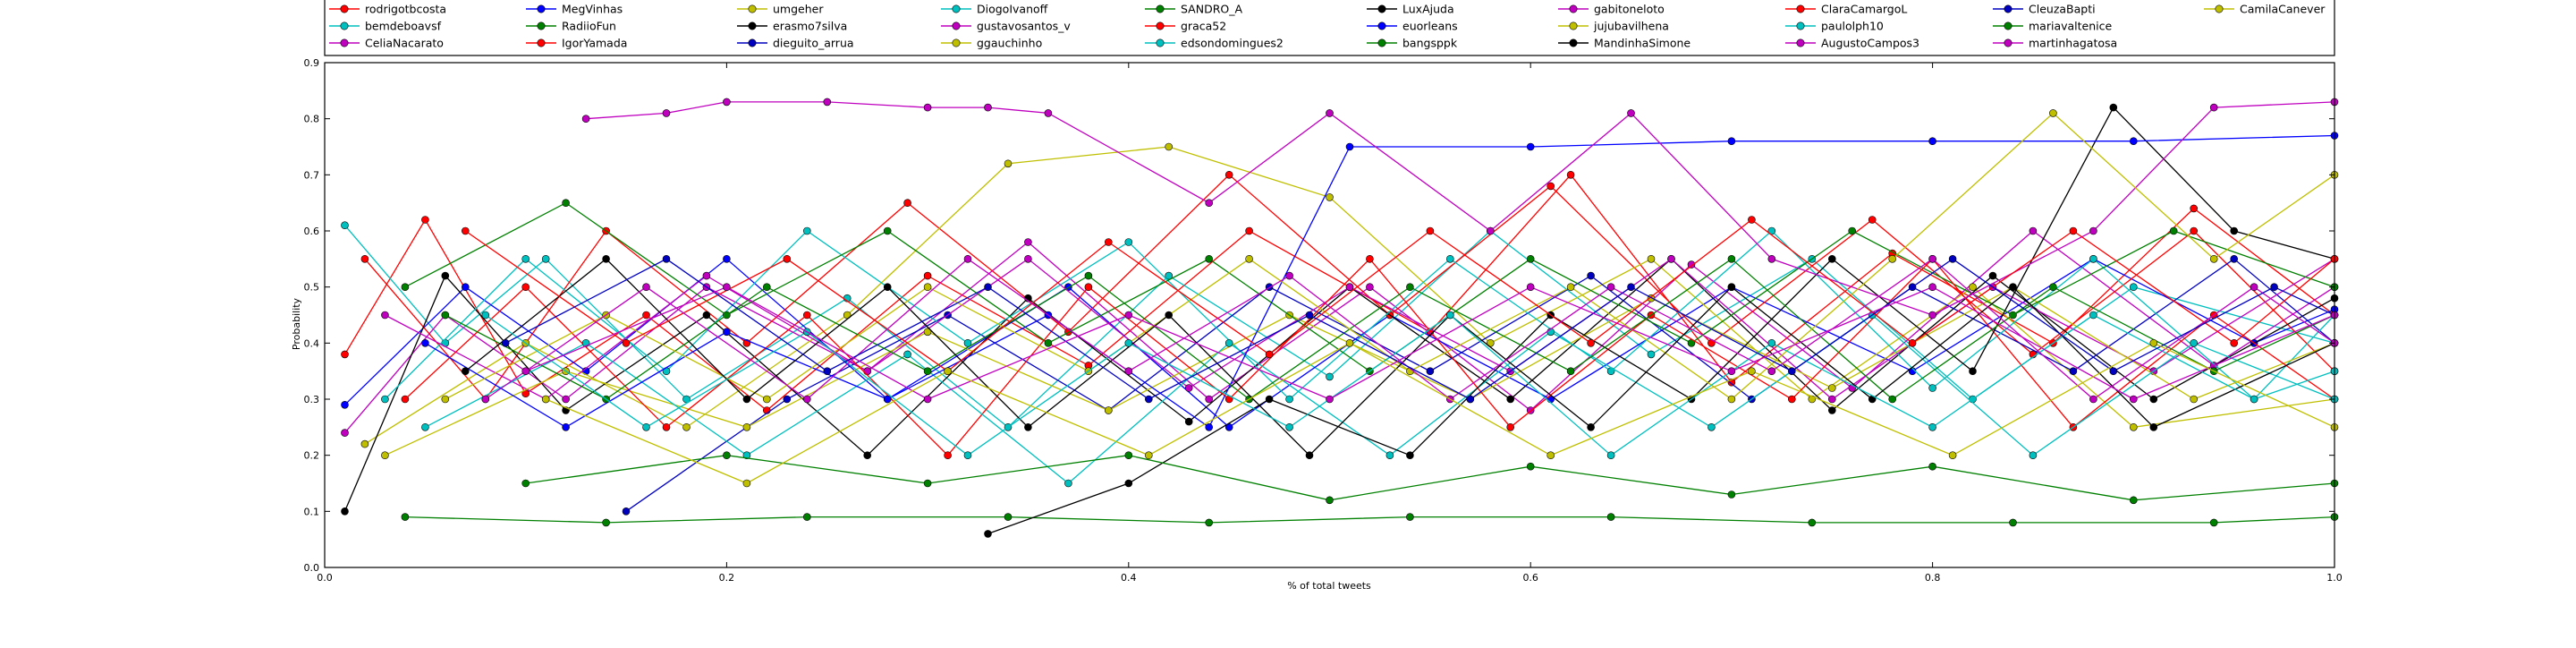 Image resolution: width=2576 pixels, height=648 pixels. Describe the element at coordinates (385, 27) in the screenshot. I see `legend-entry-bemdeboavsf: bemdeboavsf` at that location.